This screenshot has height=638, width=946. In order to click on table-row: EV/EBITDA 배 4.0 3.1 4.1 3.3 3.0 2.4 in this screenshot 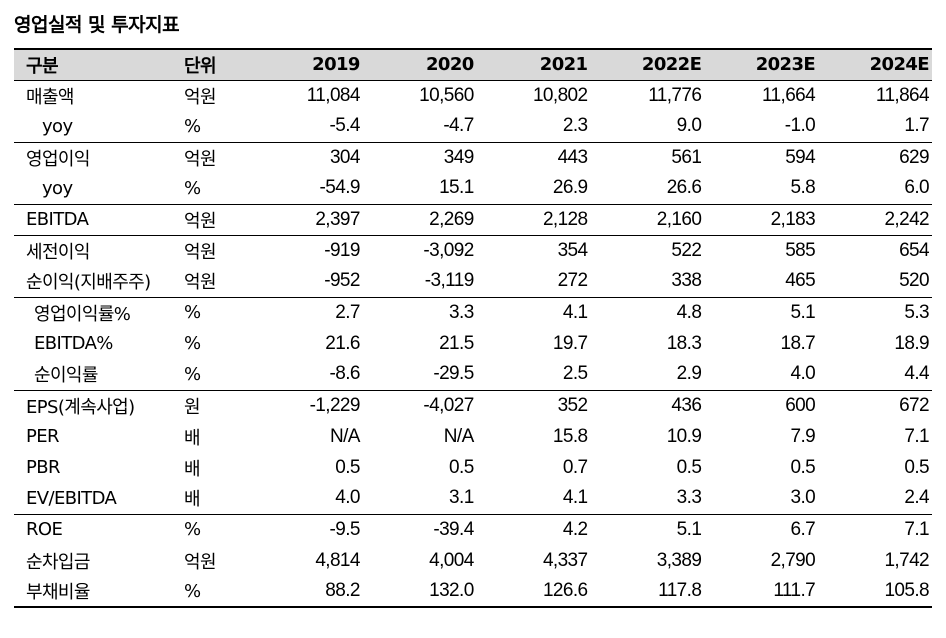, I will do `click(473, 498)`.